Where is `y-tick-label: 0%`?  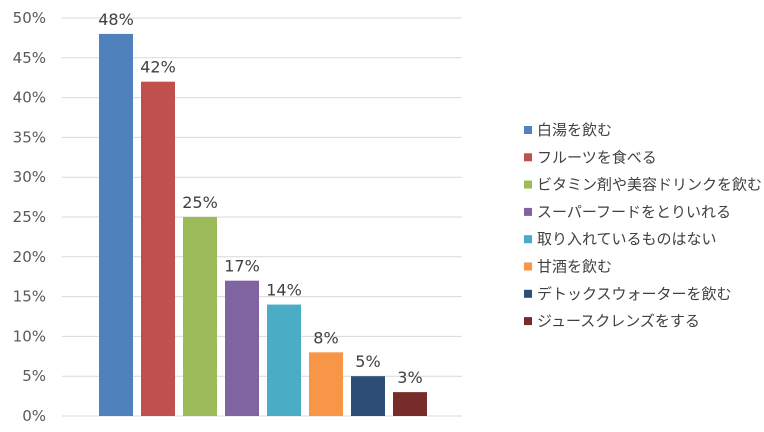
y-tick-label: 0% is located at coordinates (34, 416).